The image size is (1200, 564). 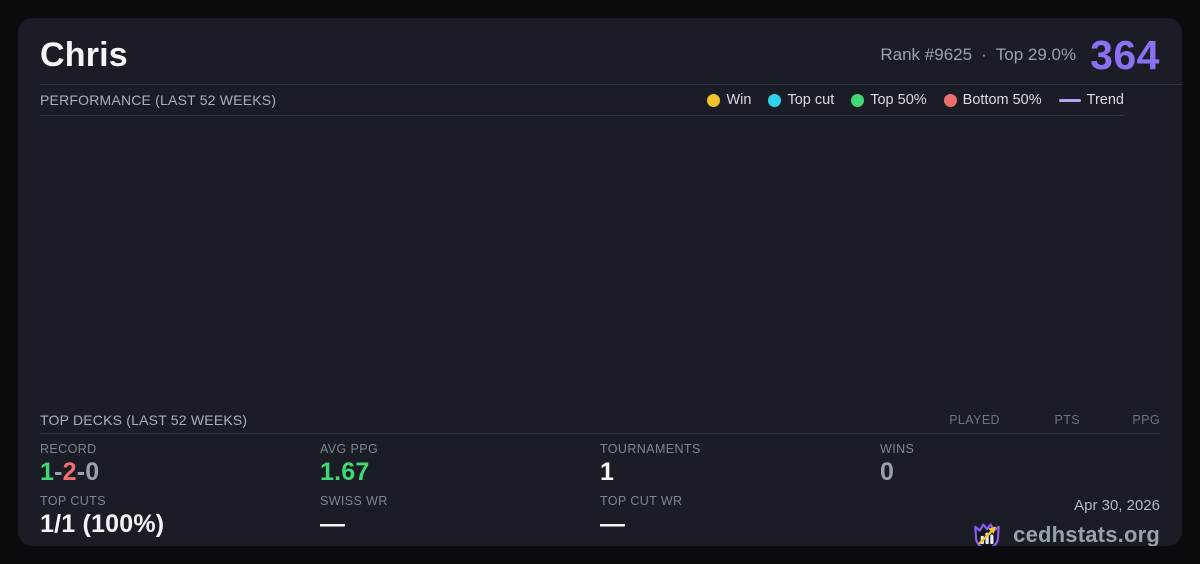 I want to click on stat-swiss-wr: SWISS WR —, so click(x=460, y=520).